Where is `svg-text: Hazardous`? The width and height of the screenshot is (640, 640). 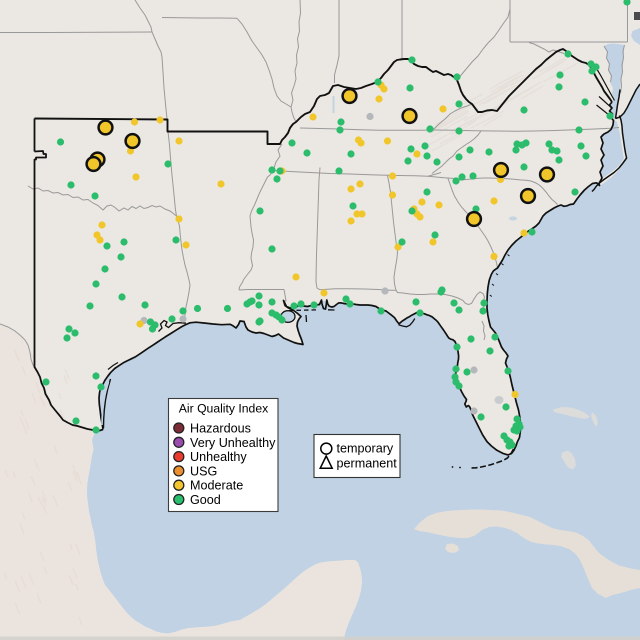
svg-text: Hazardous is located at coordinates (220, 429).